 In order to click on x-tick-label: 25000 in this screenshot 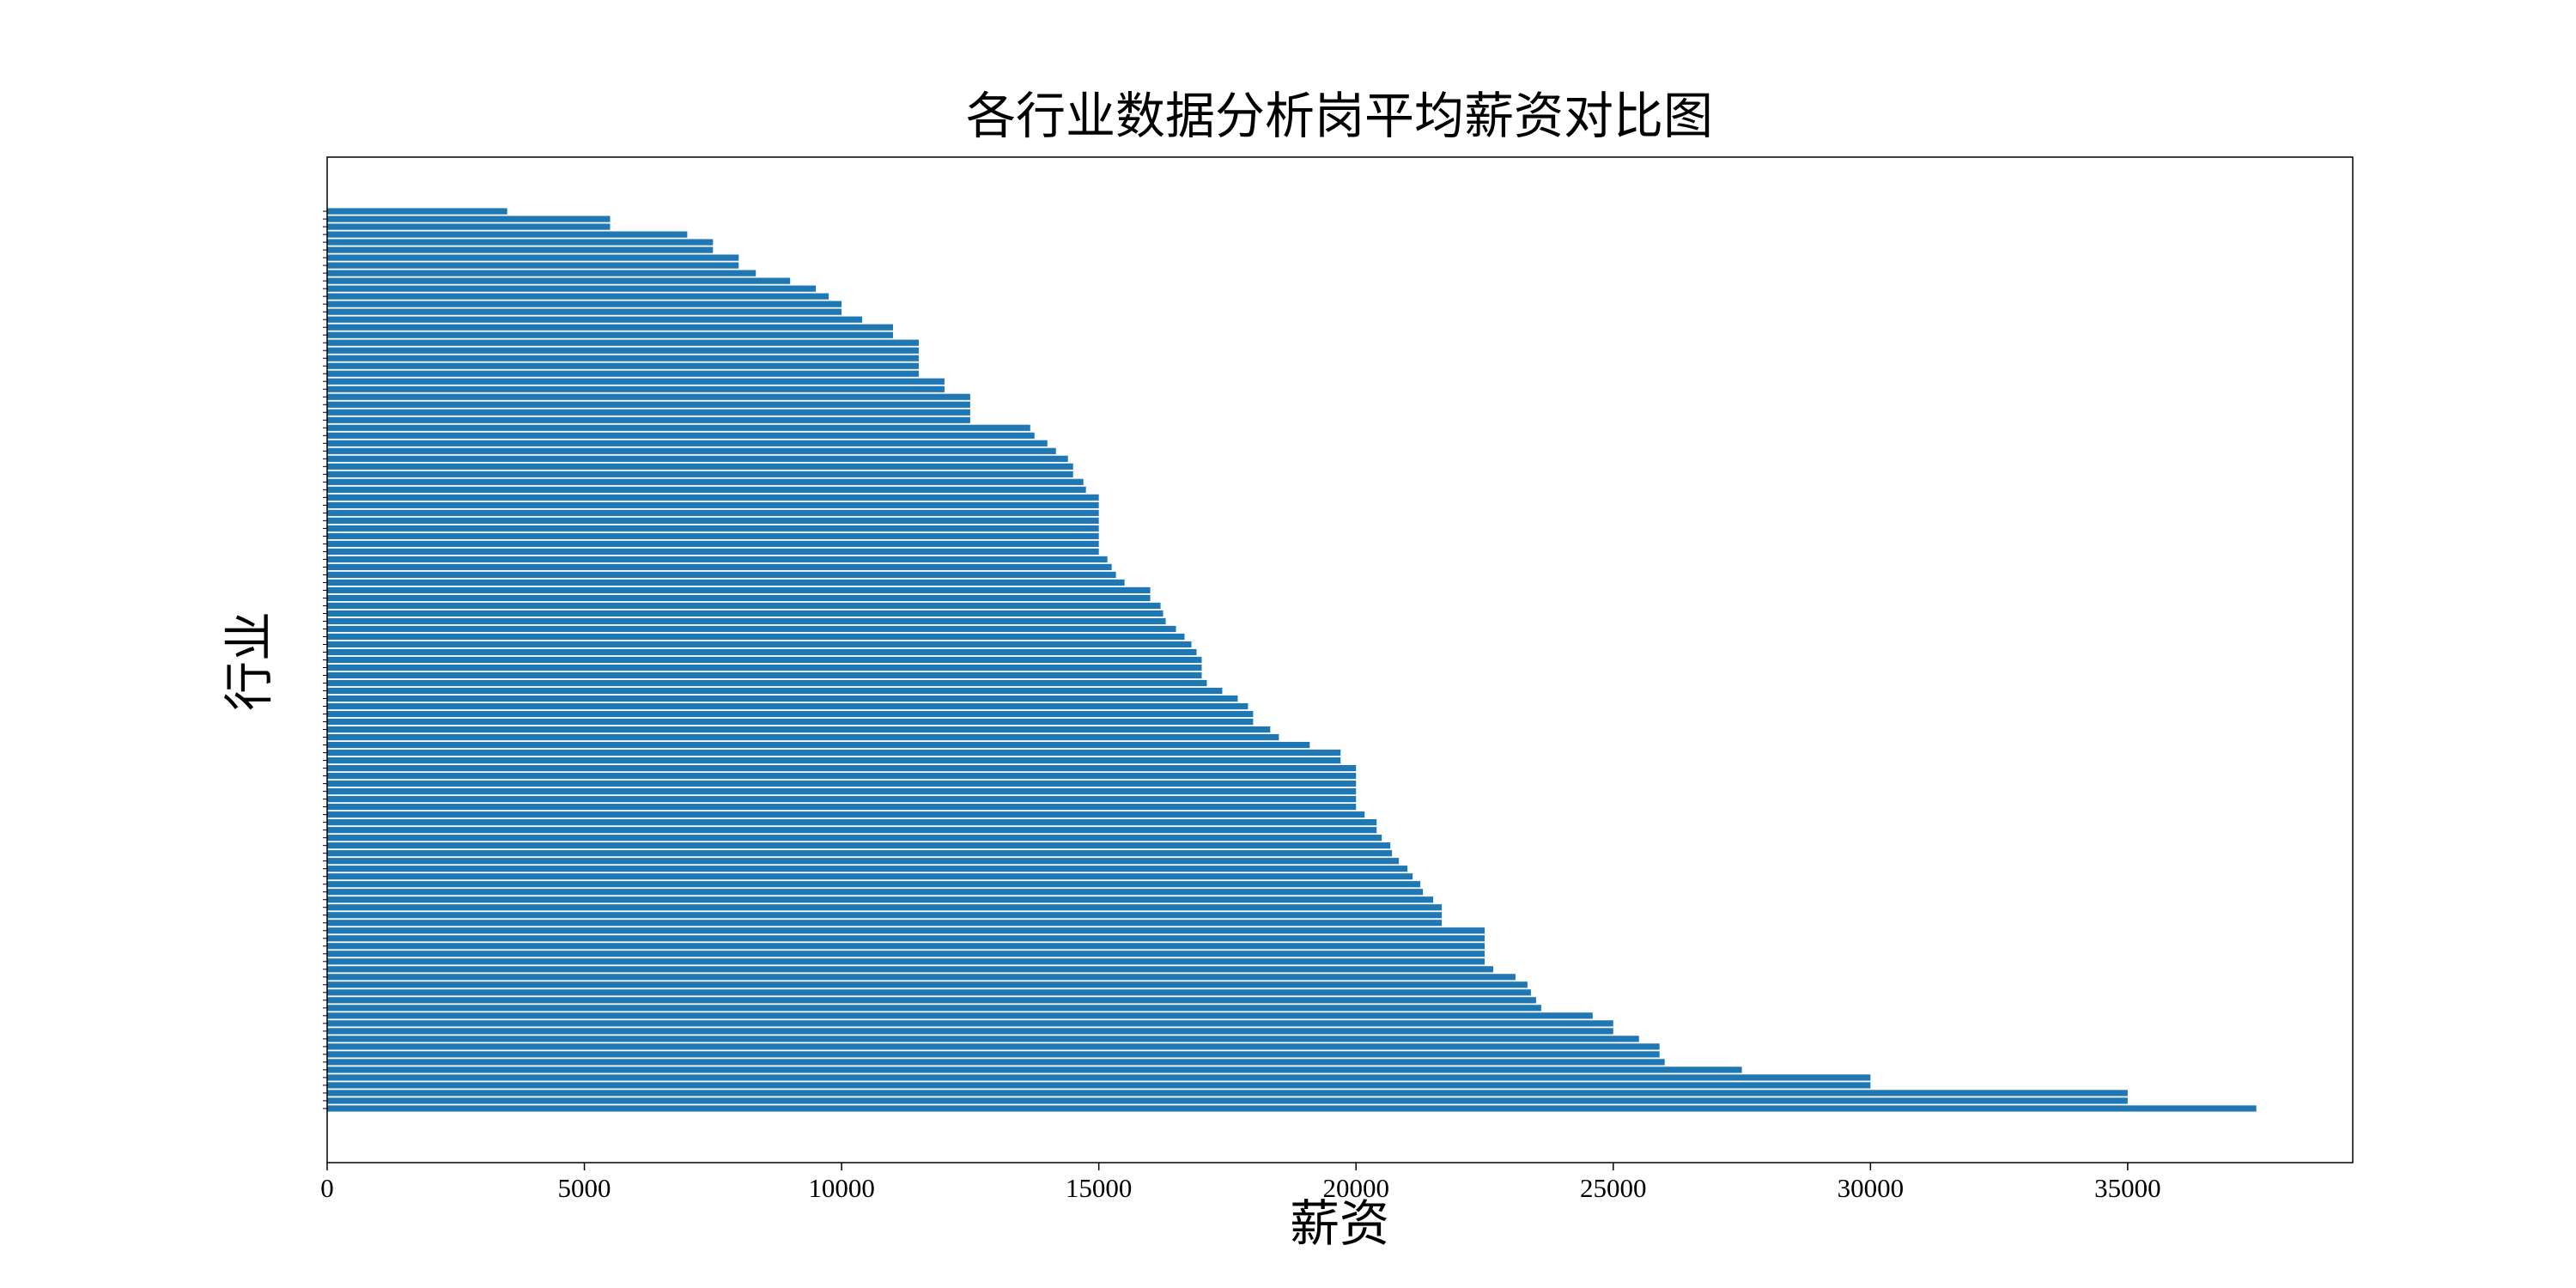, I will do `click(1613, 1188)`.